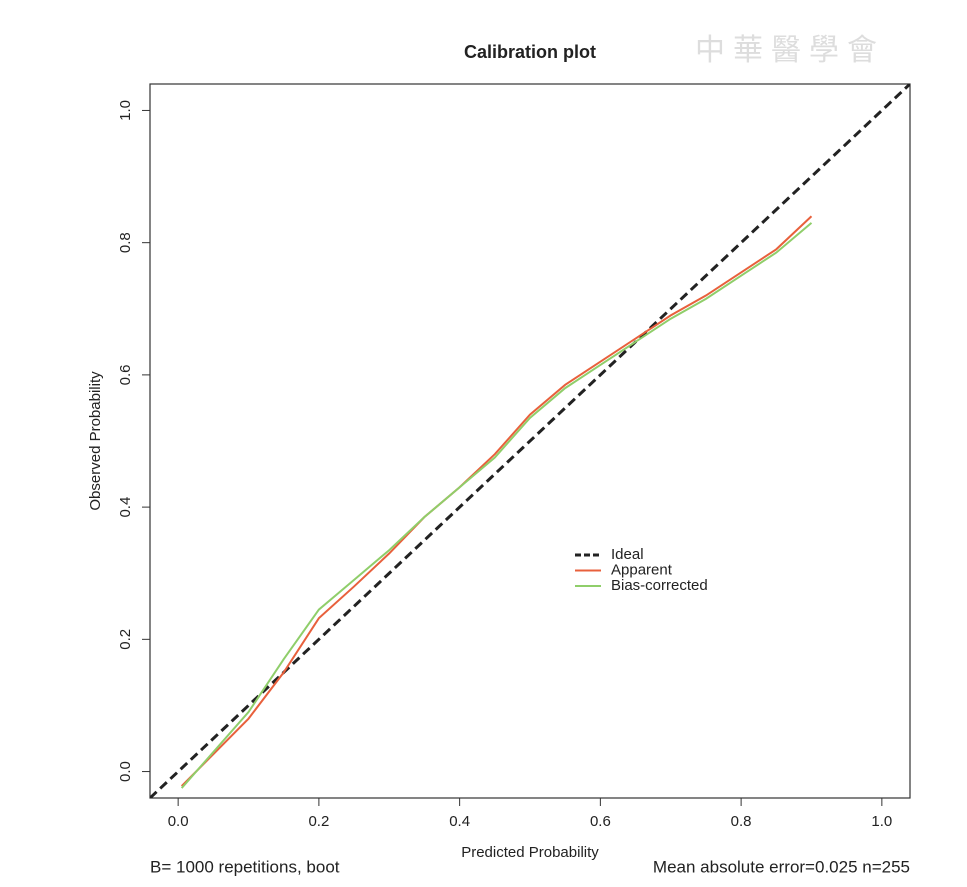 This screenshot has width=967, height=887. I want to click on x-tick-label: 0.0, so click(178, 821).